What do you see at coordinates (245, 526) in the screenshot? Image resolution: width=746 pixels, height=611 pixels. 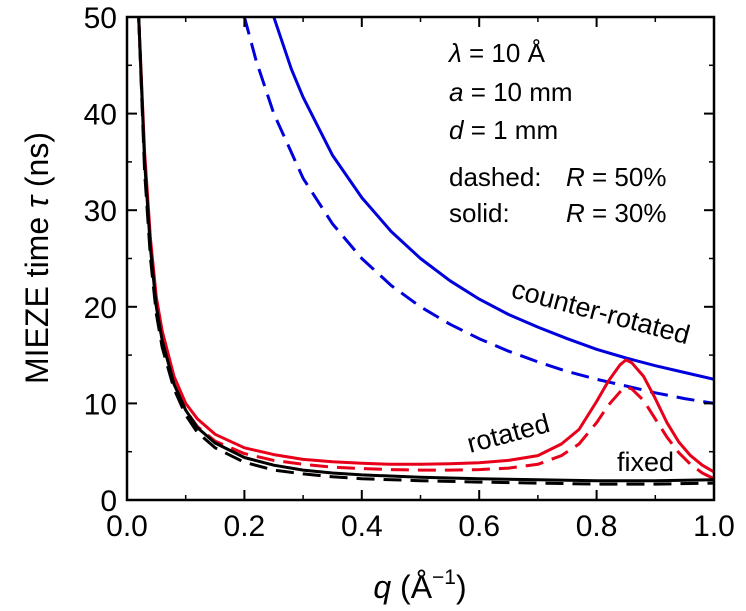 I see `x-tick-label: 0.2` at bounding box center [245, 526].